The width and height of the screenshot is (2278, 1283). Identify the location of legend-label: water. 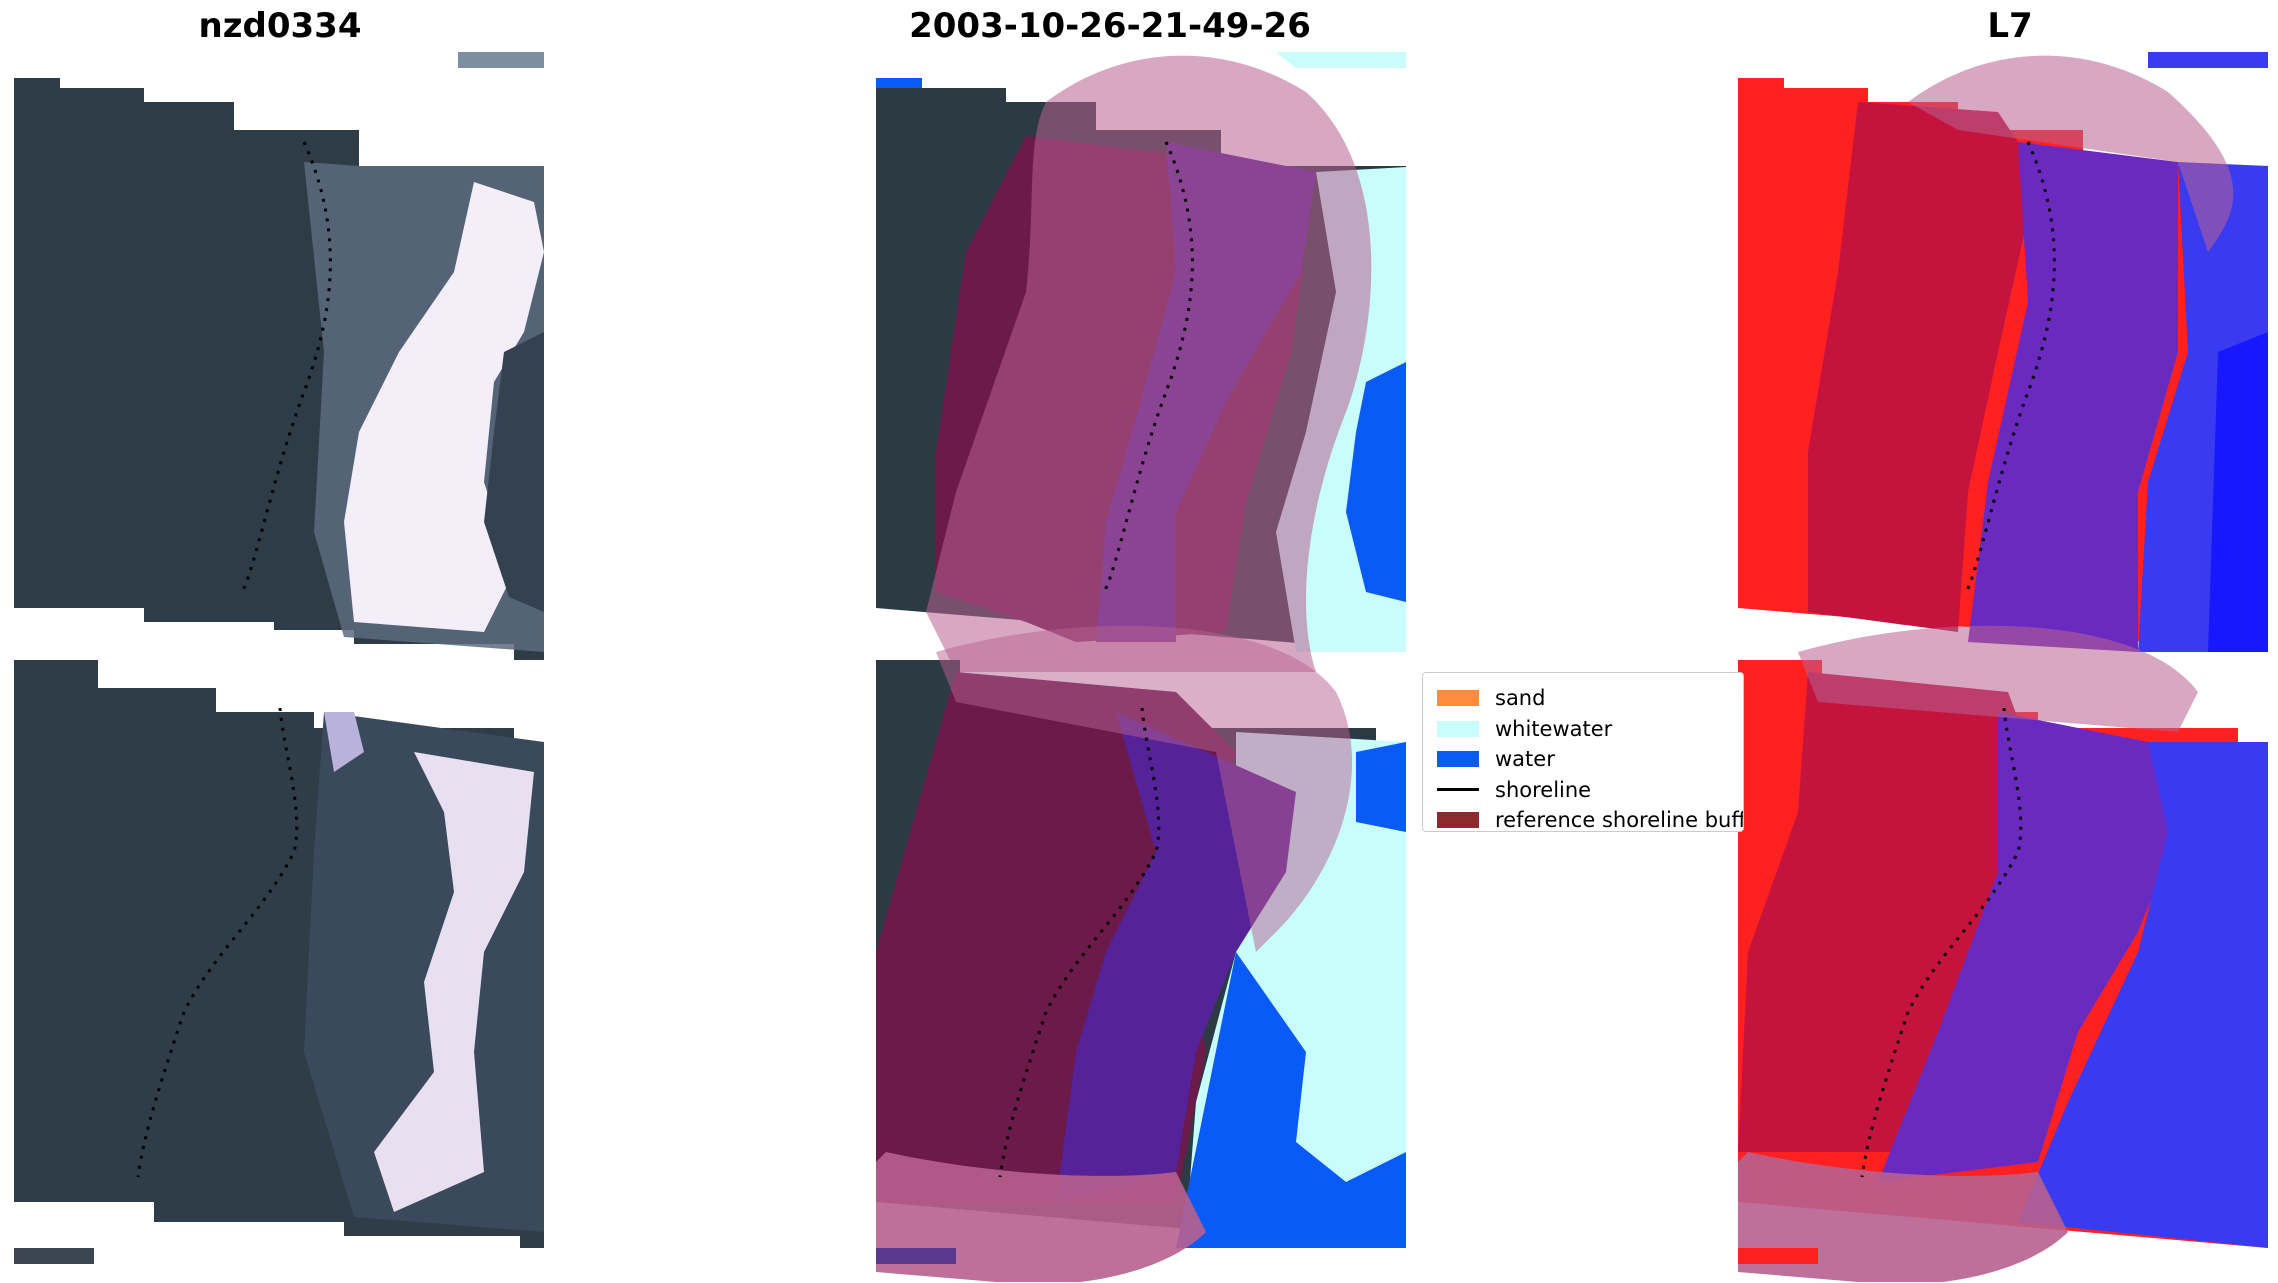
(1525, 759).